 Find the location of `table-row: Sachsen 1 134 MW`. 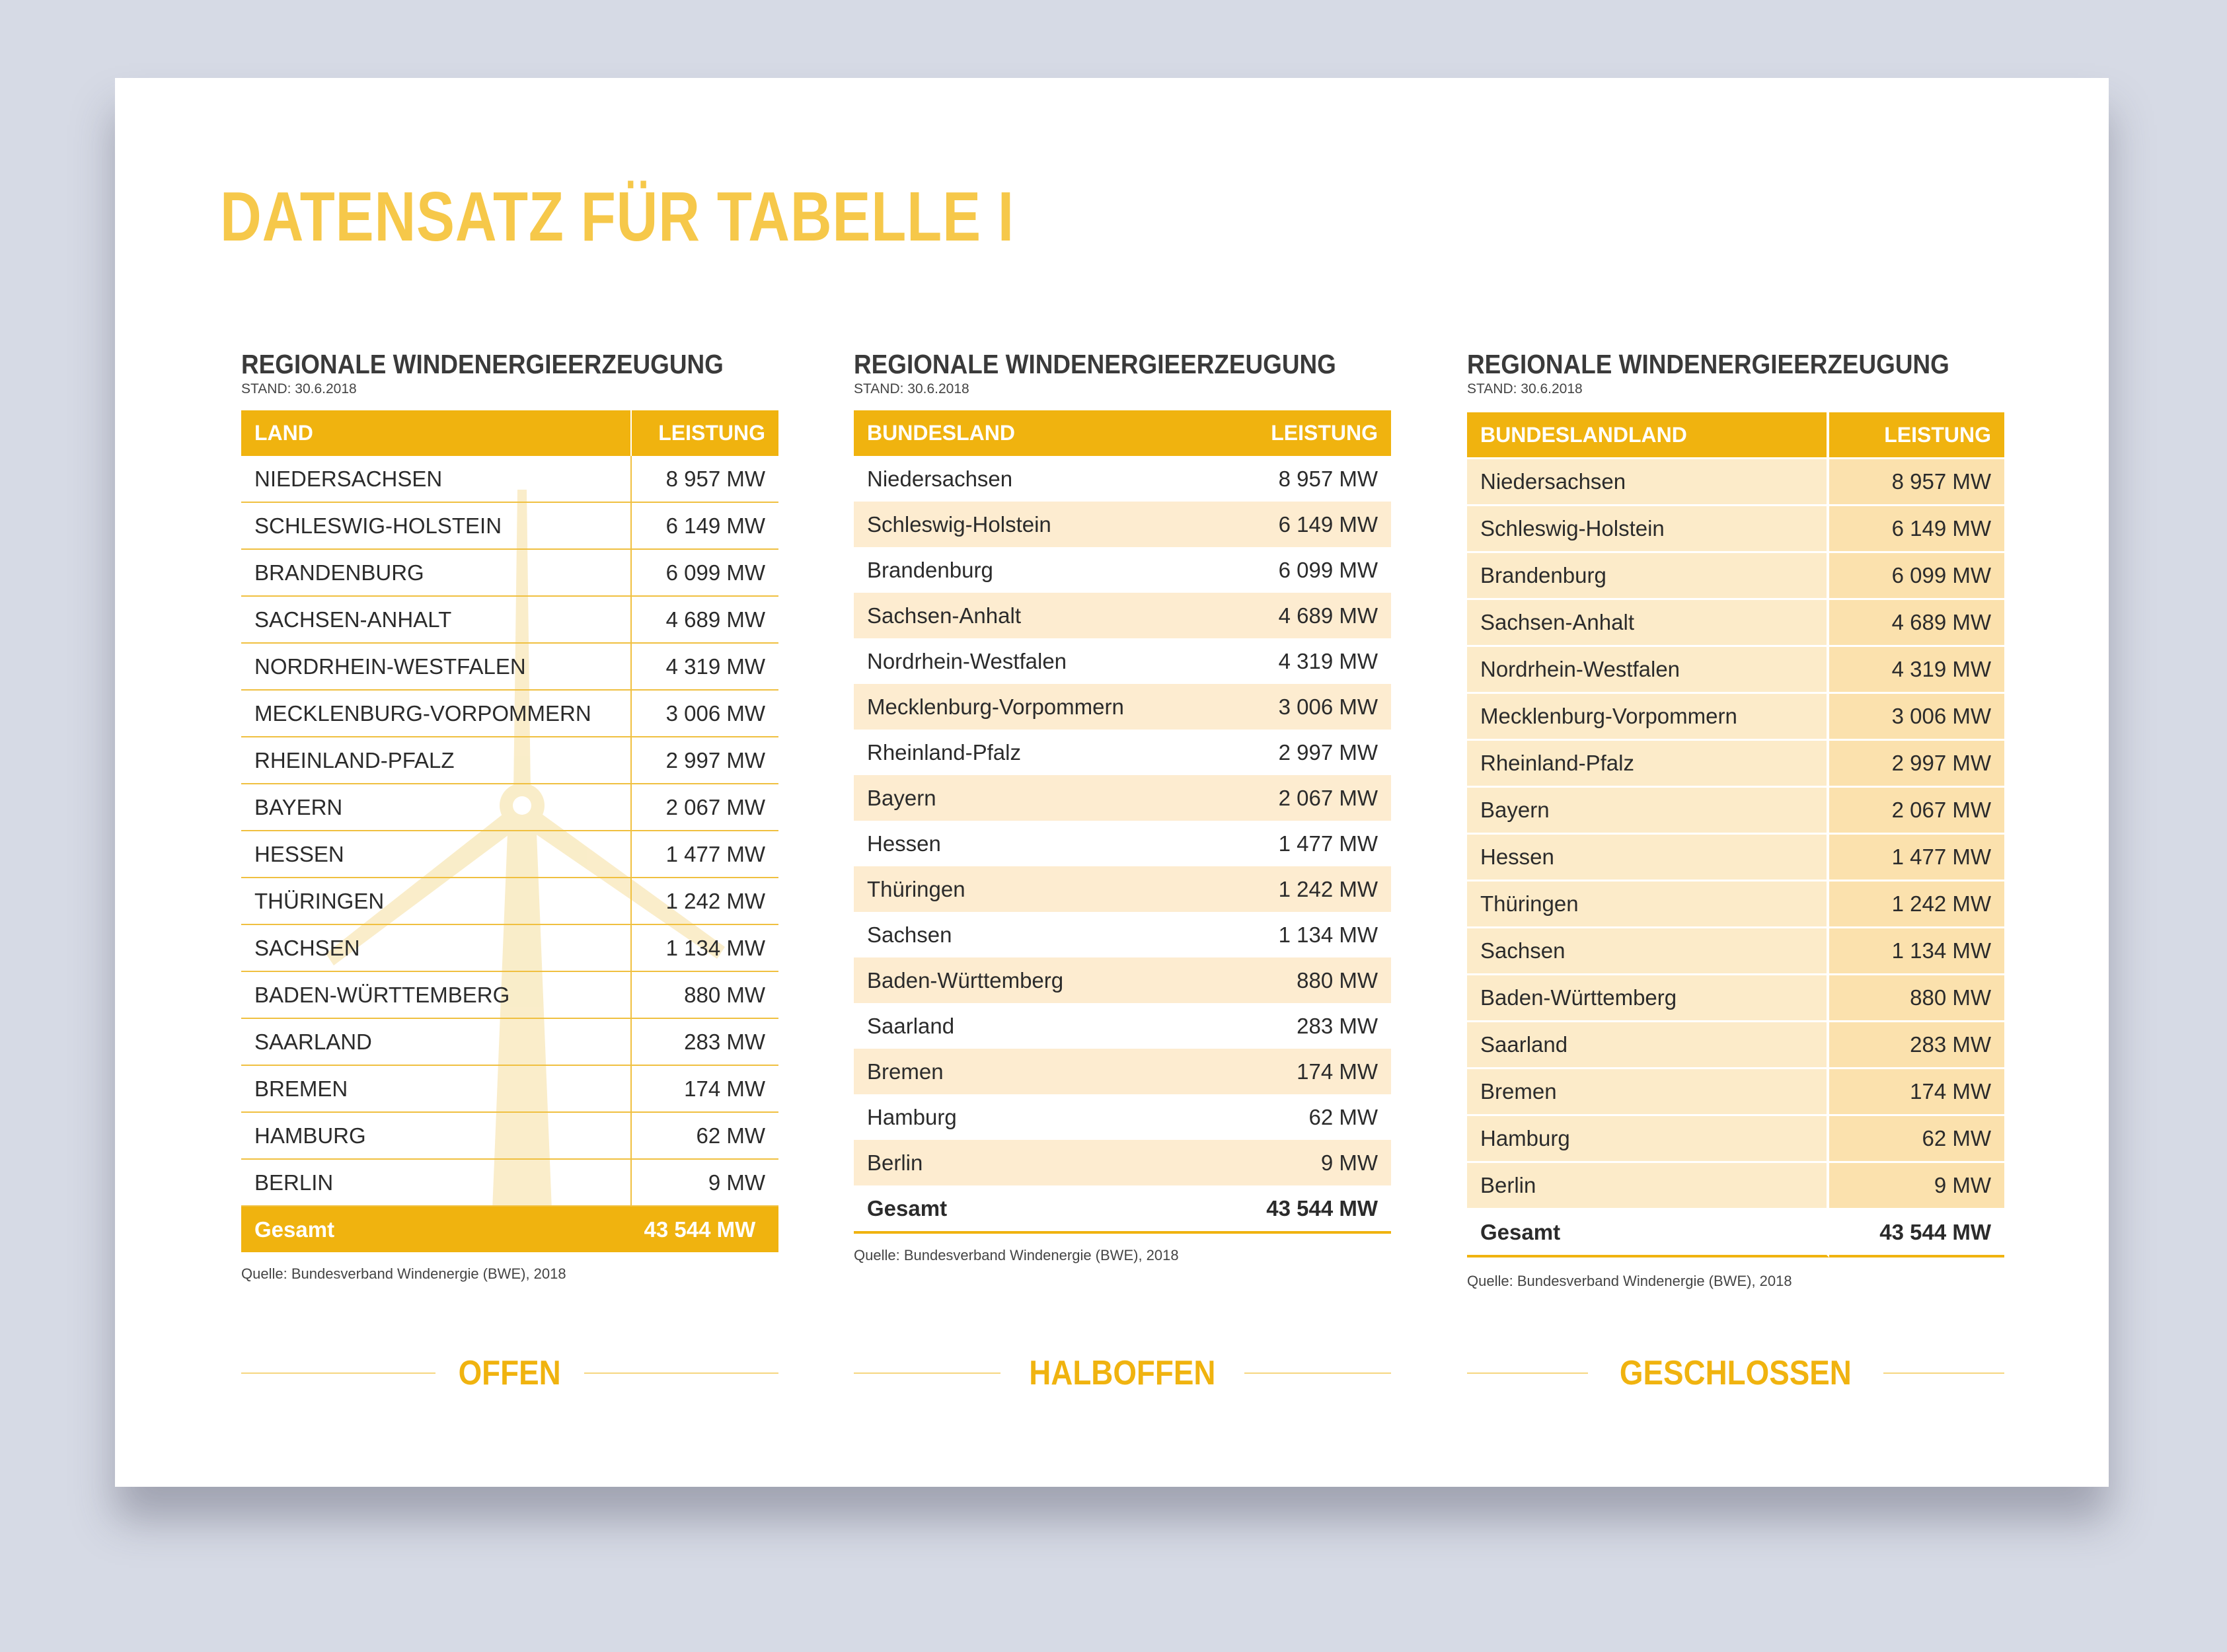

table-row: Sachsen 1 134 MW is located at coordinates (1123, 934).